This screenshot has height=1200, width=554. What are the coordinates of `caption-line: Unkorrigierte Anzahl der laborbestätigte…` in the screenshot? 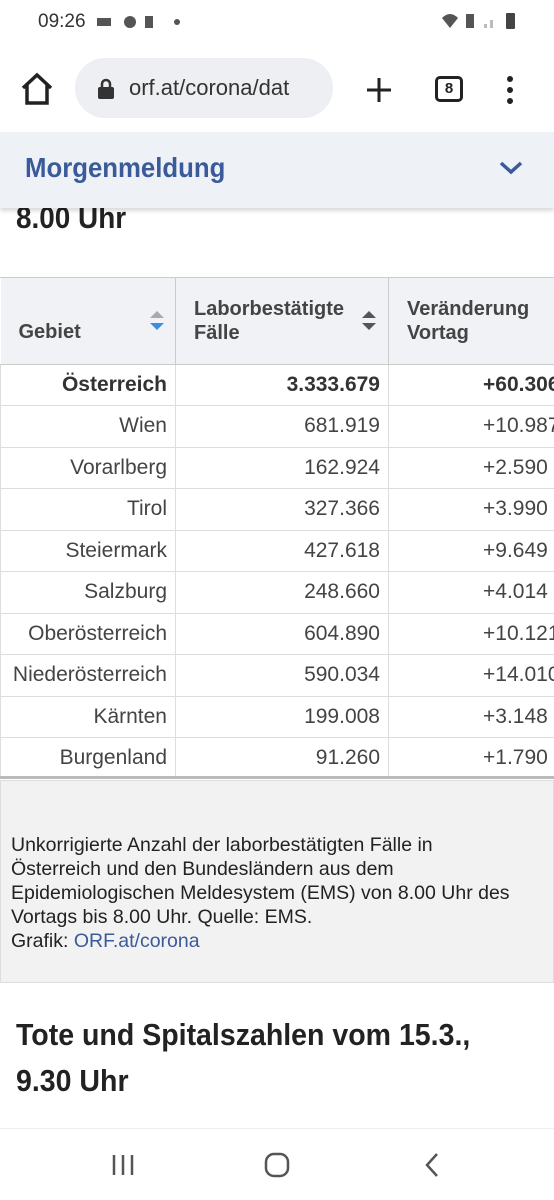 It's located at (222, 845).